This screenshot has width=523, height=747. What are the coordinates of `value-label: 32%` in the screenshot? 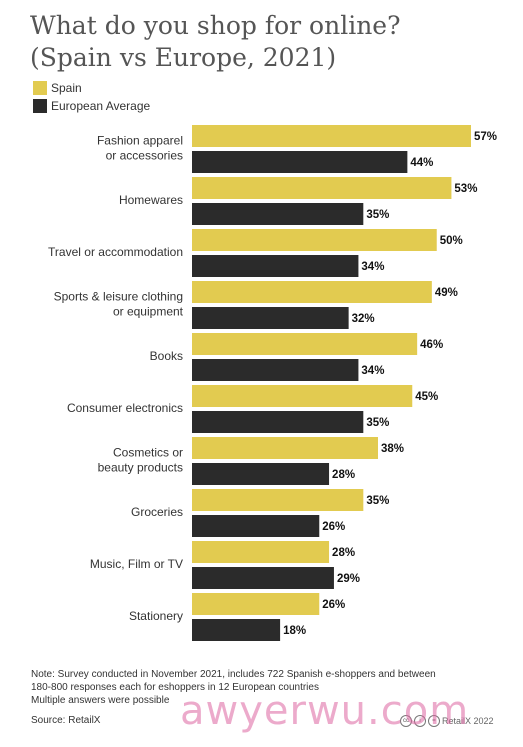 It's located at (363, 319).